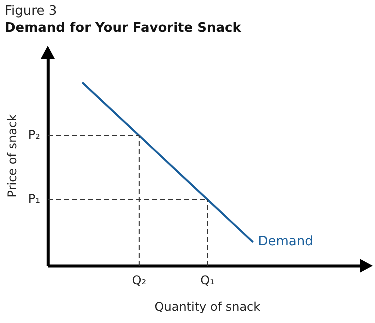 The width and height of the screenshot is (375, 323). What do you see at coordinates (208, 281) in the screenshot?
I see `x-tick-label: Q₁` at bounding box center [208, 281].